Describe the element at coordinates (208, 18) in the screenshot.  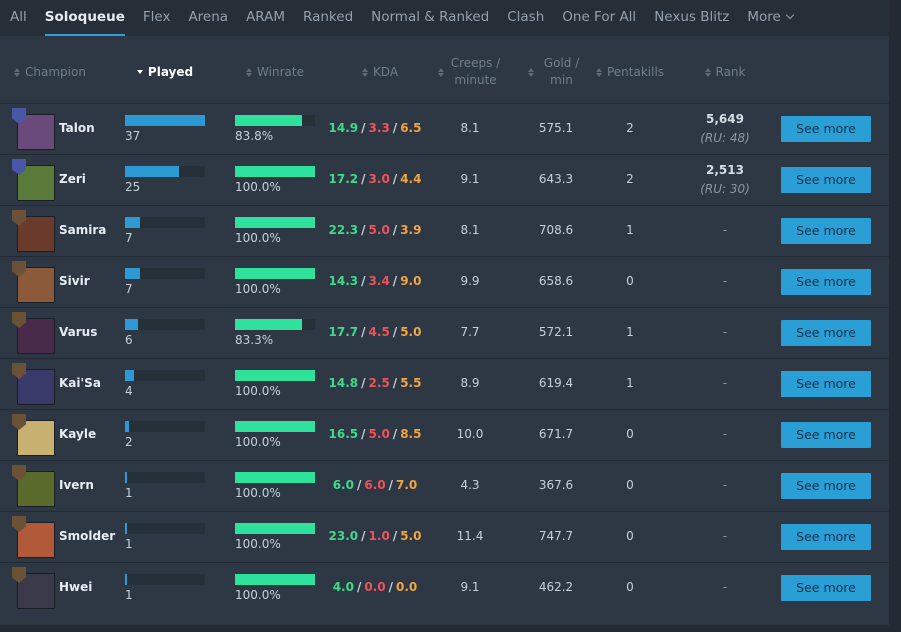
I see `tab: Arena` at that location.